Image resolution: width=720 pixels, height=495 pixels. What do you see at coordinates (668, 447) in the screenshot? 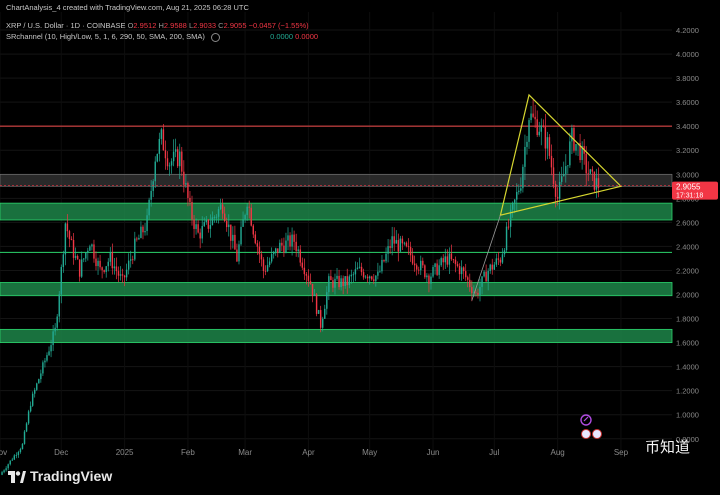
I see `watermark-text: 币知道` at bounding box center [668, 447].